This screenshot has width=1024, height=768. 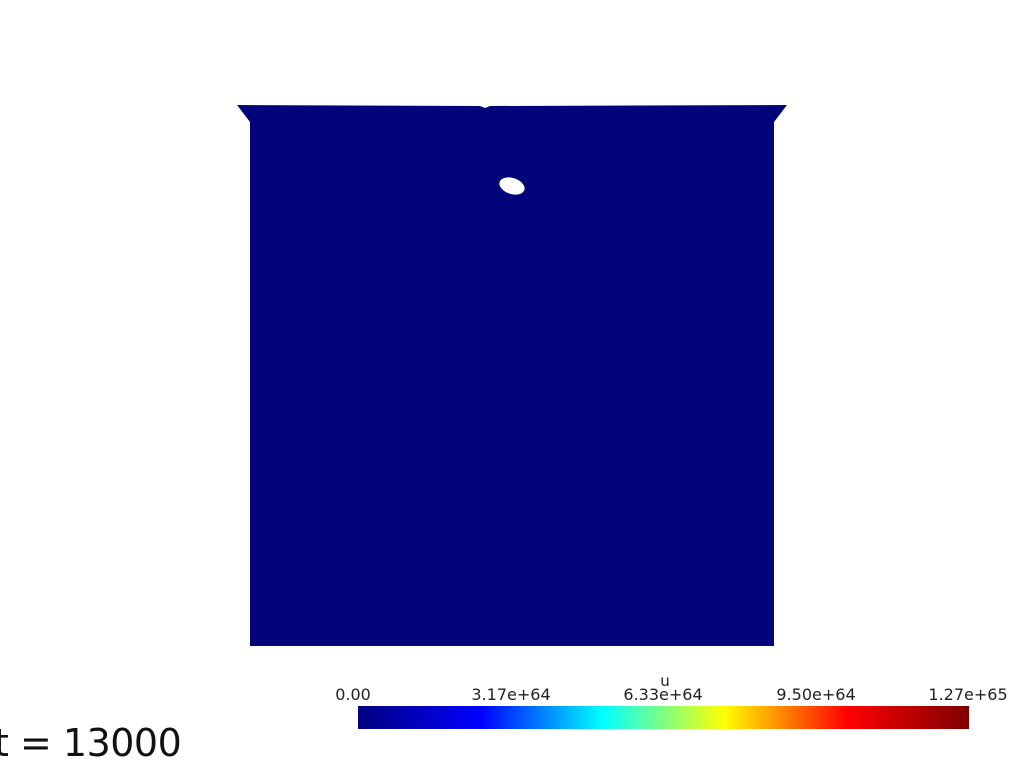 I want to click on colorbar-tick-label: 0.00, so click(x=353, y=694).